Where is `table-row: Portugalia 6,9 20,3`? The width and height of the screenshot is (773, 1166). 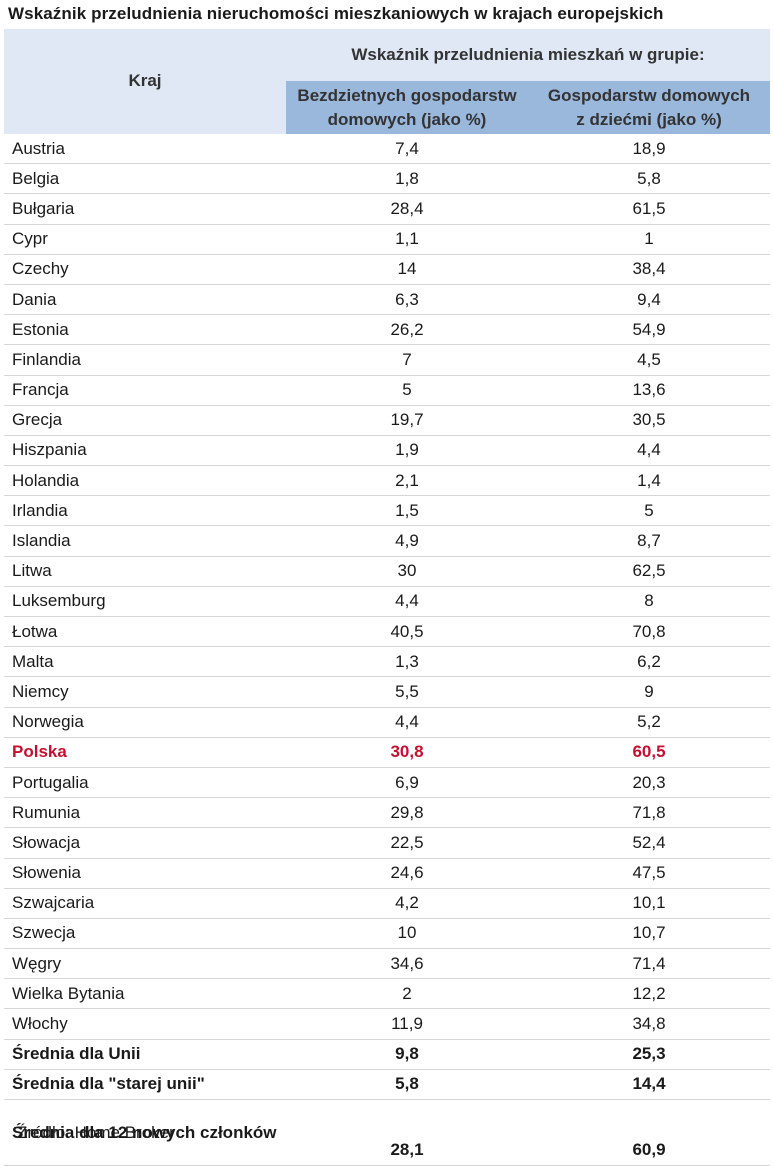 table-row: Portugalia 6,9 20,3 is located at coordinates (387, 783).